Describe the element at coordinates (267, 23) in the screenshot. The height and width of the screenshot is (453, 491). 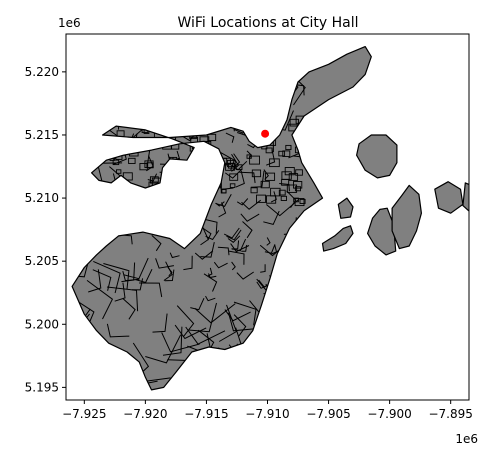
I see `chart-title: WiFi Locations at City Hall` at that location.